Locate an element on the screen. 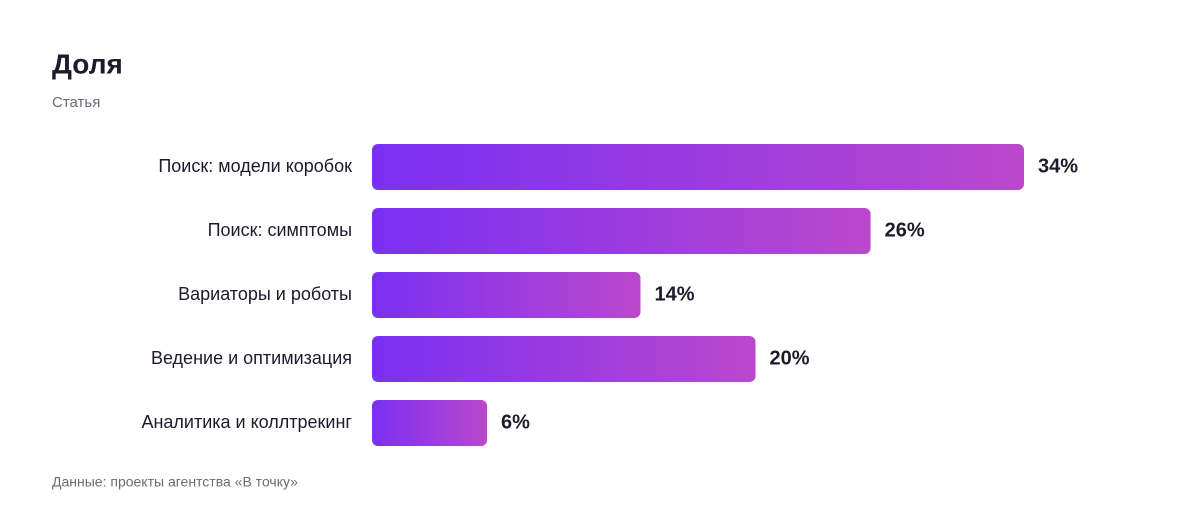 This screenshot has width=1200, height=520. category-label: Аналитика и коллтрекинг is located at coordinates (246, 422).